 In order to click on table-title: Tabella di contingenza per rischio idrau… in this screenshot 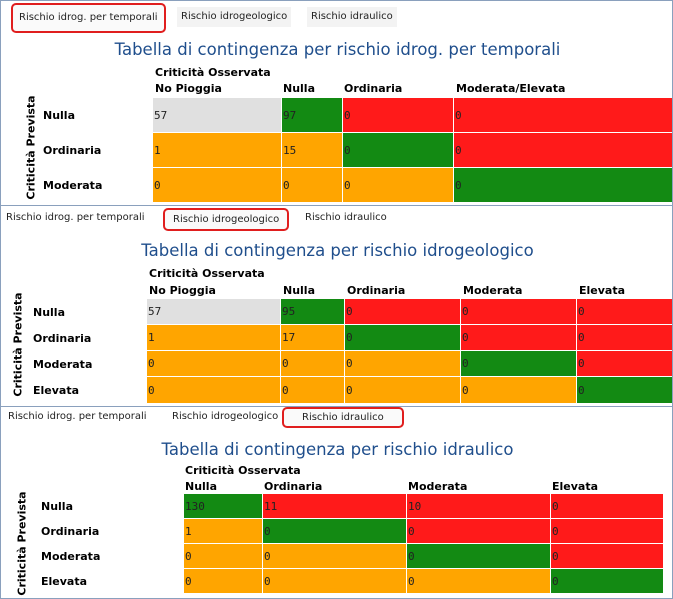, I will do `click(337, 449)`.